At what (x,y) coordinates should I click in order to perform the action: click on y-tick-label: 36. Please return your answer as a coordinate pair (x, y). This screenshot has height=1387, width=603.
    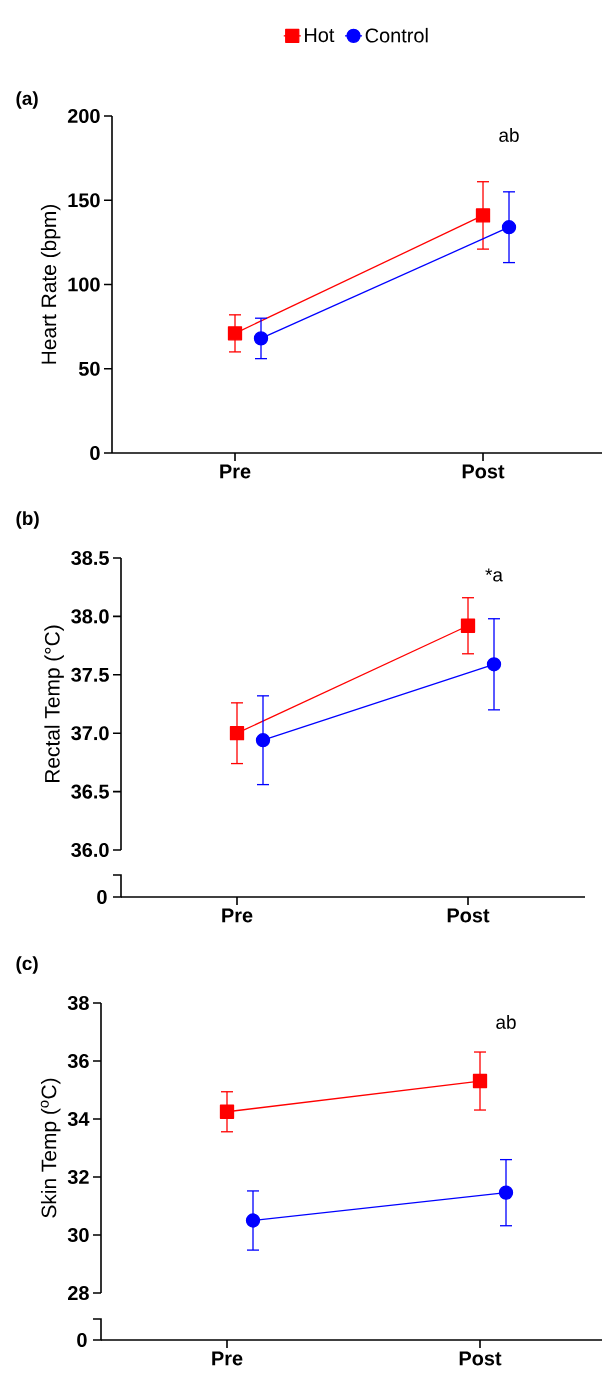
    Looking at the image, I should click on (78, 1061).